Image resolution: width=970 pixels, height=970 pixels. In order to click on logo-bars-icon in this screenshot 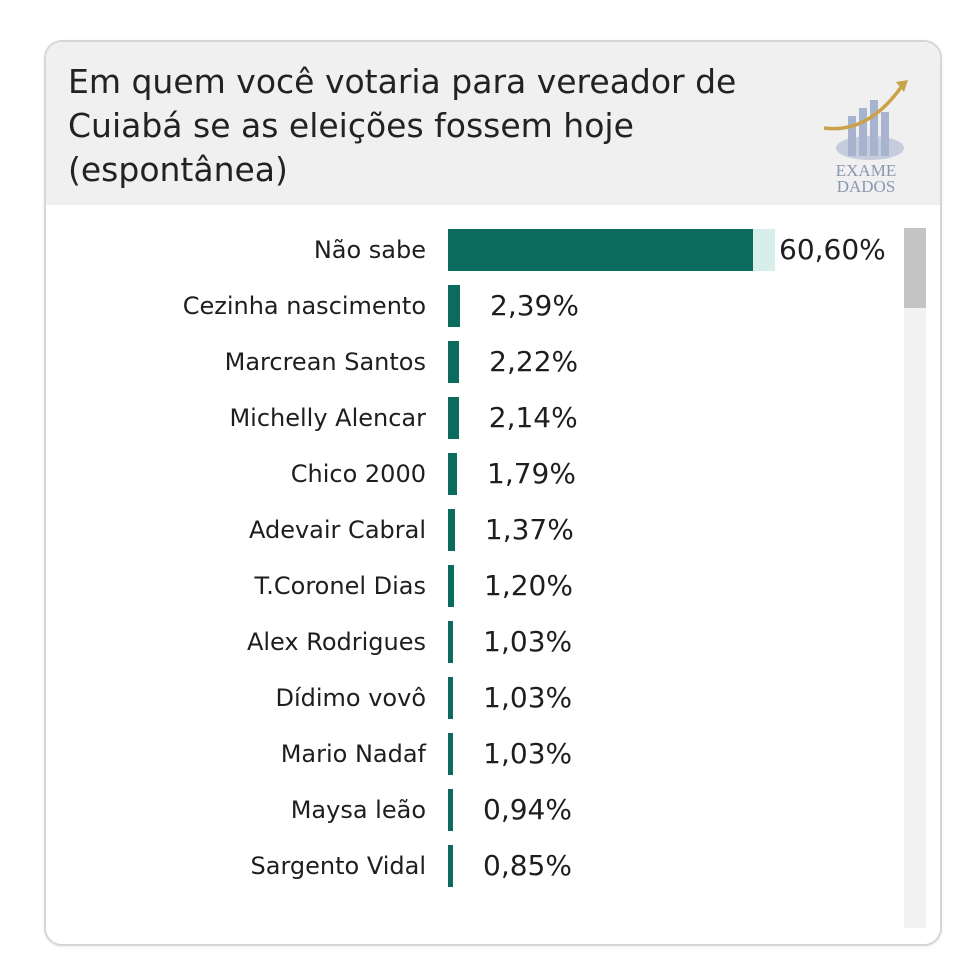, I will do `click(870, 130)`.